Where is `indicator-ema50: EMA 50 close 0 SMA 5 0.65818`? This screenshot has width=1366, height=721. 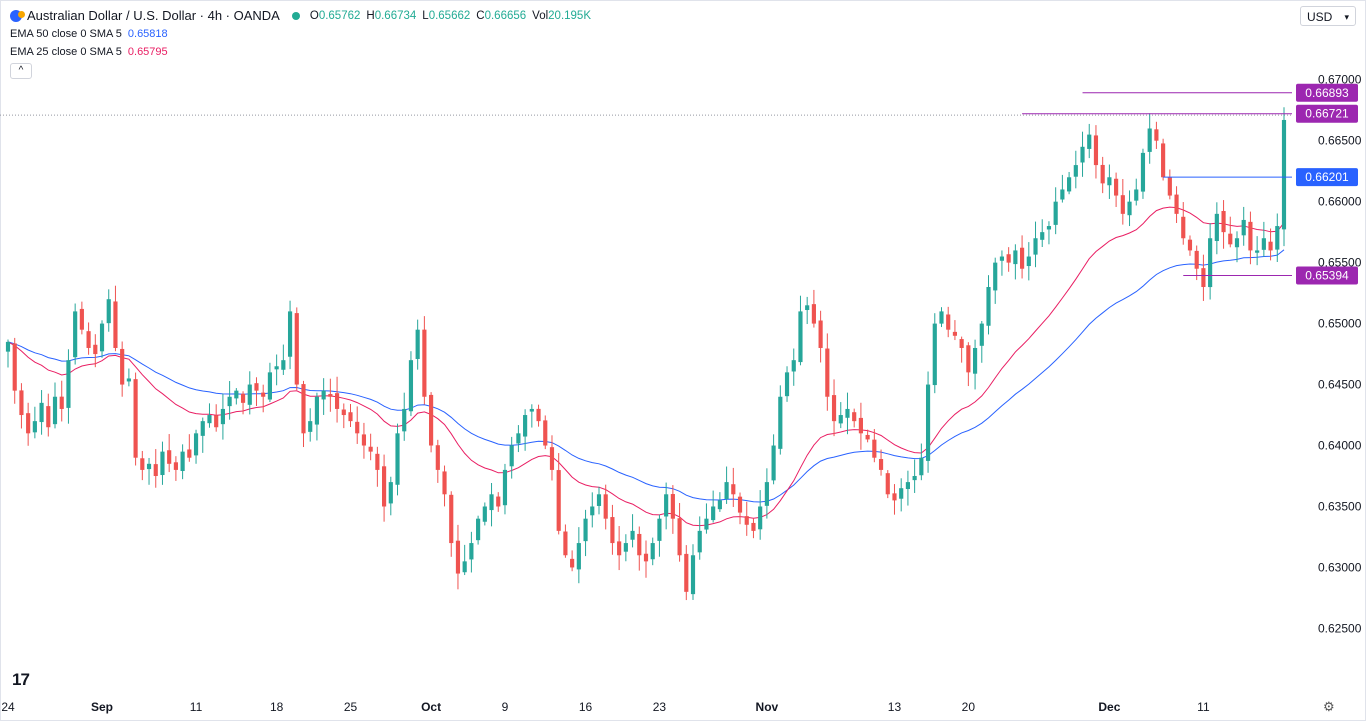 indicator-ema50: EMA 50 close 0 SMA 5 0.65818 is located at coordinates (89, 34).